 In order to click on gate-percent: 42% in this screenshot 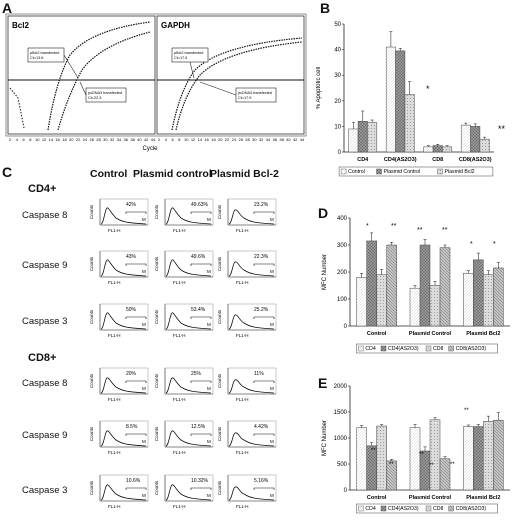, I will do `click(131, 205)`.